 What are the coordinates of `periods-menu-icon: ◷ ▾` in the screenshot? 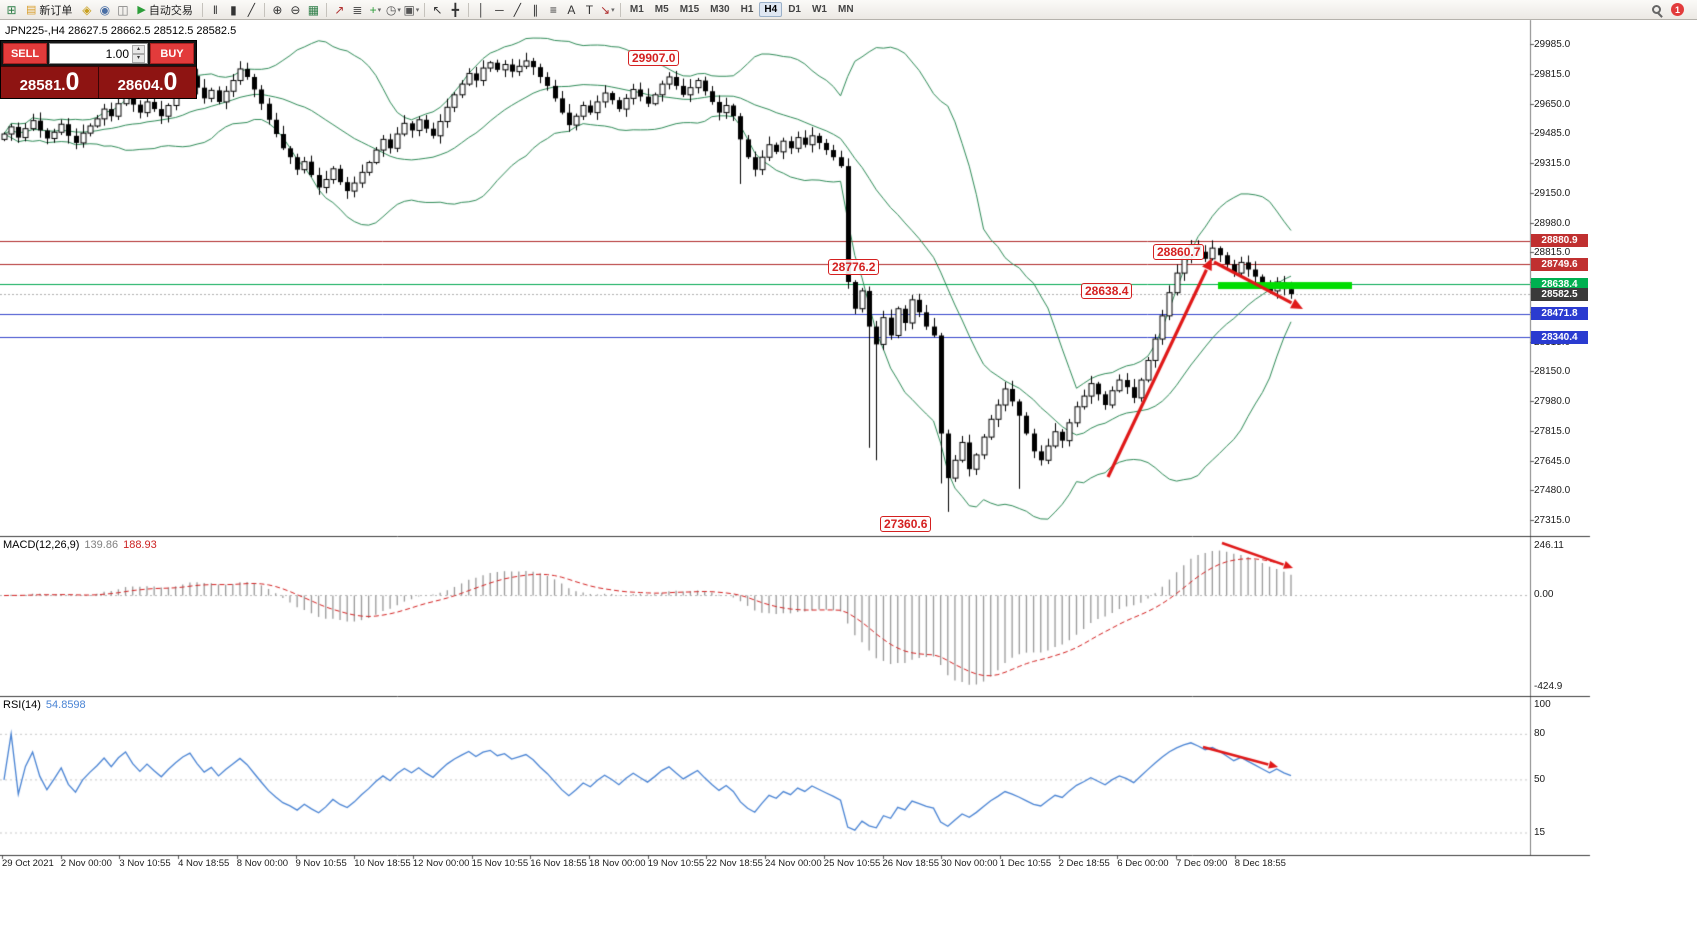 It's located at (393, 9).